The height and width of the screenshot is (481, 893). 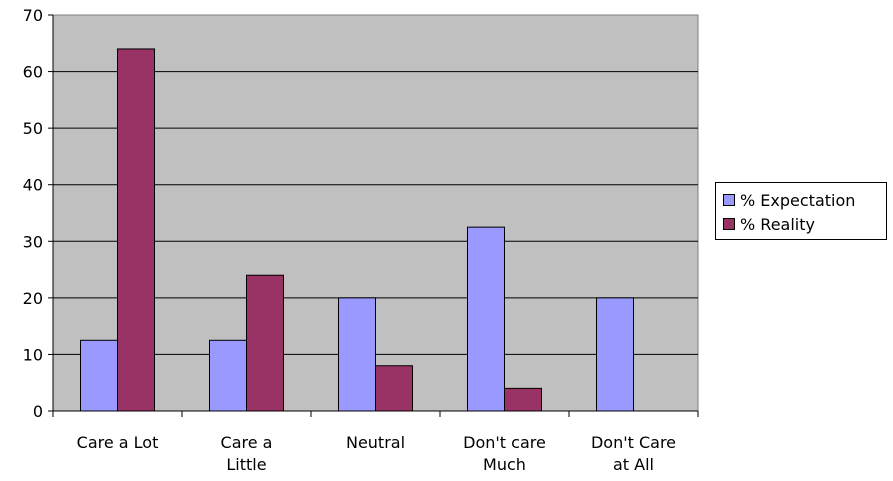 What do you see at coordinates (798, 200) in the screenshot?
I see `legend-label-expectation: % Expectation` at bounding box center [798, 200].